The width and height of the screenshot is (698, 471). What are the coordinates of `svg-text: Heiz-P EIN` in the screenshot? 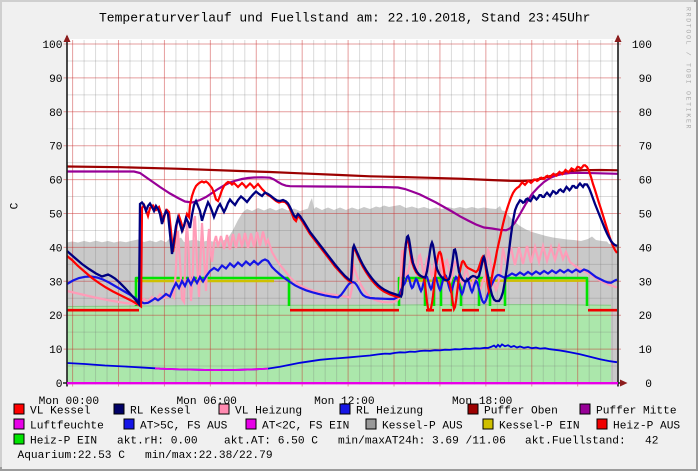 It's located at (63, 442).